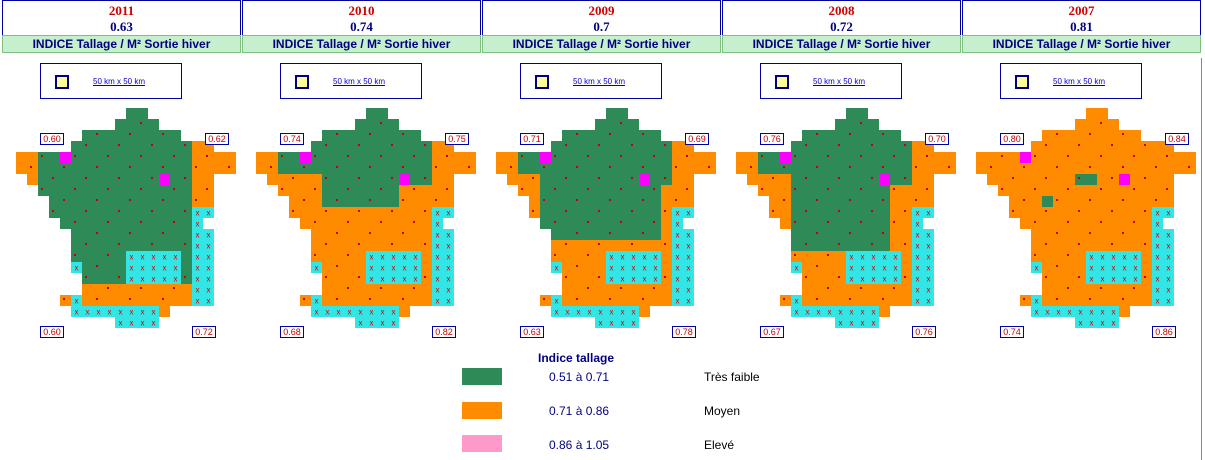 This screenshot has width=1205, height=460. I want to click on year-header: 2009 0.7, so click(601, 17).